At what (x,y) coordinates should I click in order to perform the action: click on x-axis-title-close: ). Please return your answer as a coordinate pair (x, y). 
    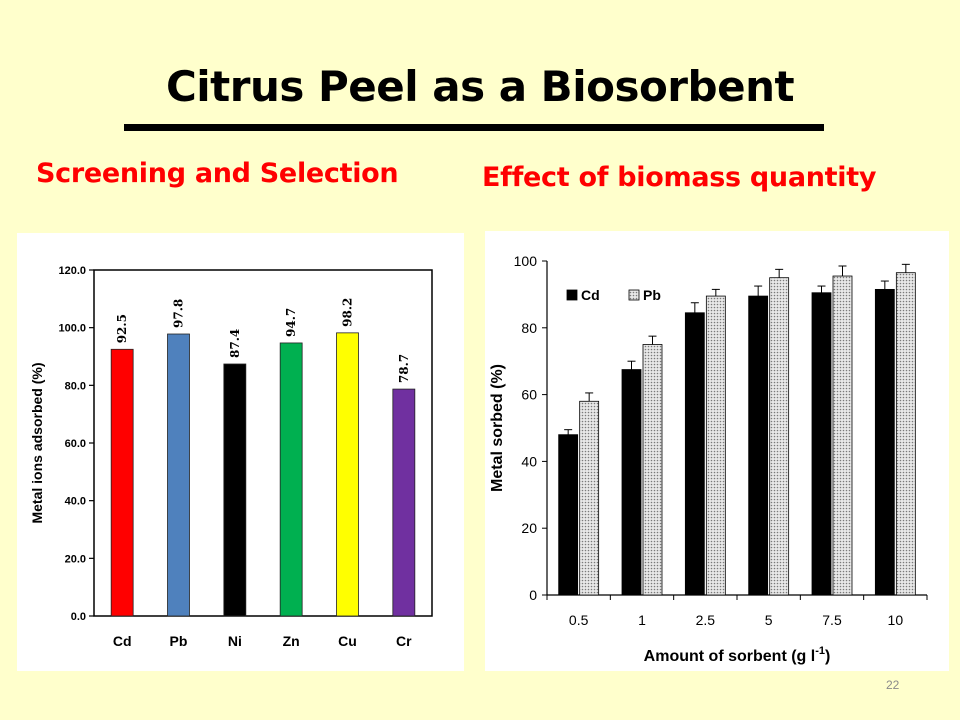
    Looking at the image, I should click on (827, 656).